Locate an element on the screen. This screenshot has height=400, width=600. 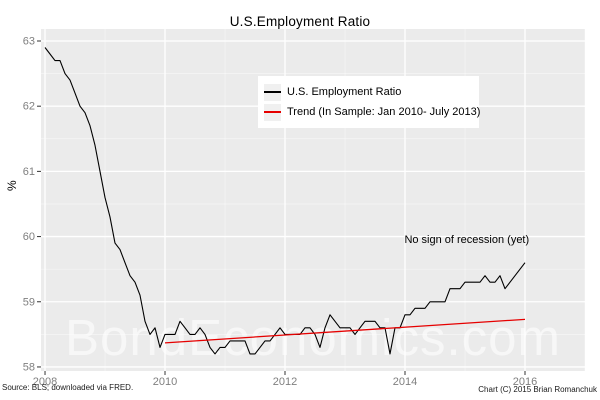
black-line-sample-icon is located at coordinates (272, 92).